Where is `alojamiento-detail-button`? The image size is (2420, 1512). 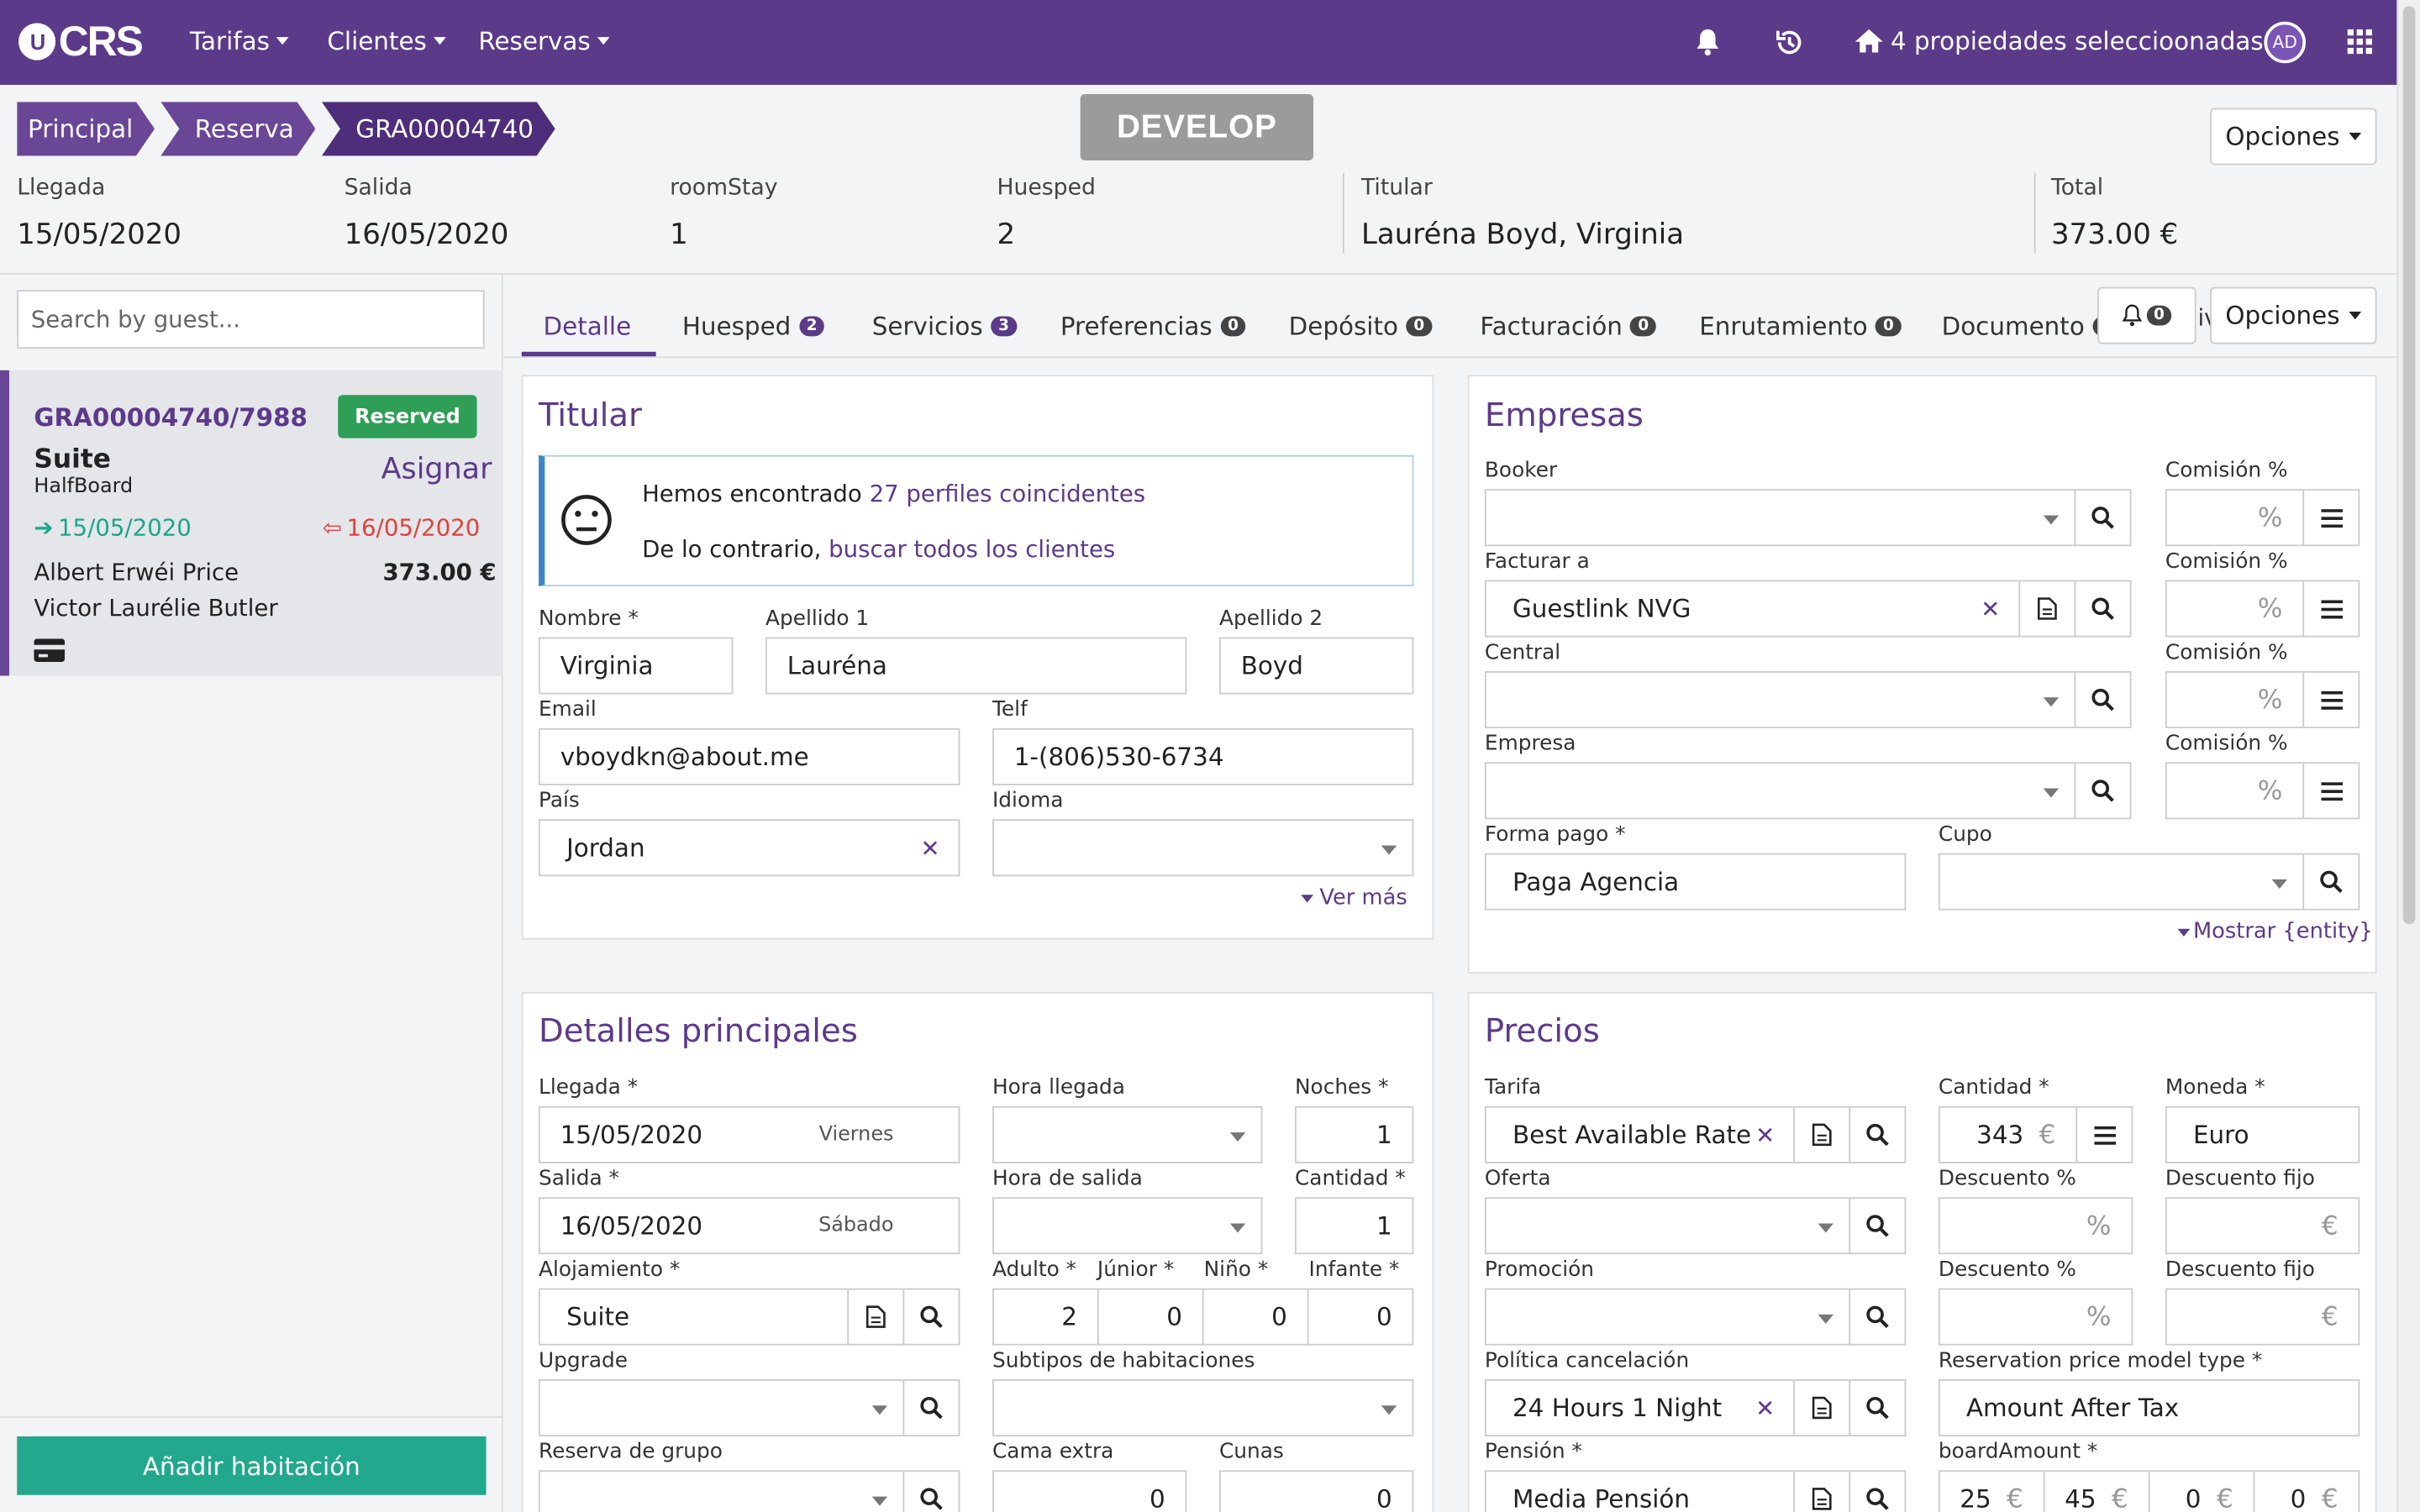
alojamiento-detail-button is located at coordinates (876, 1317).